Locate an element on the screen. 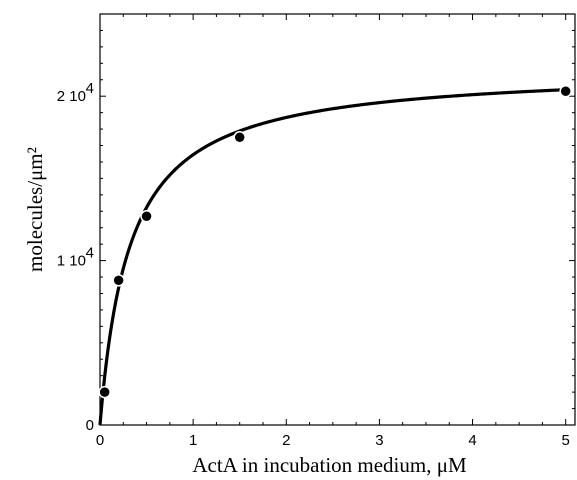 The image size is (577, 480). x-axis-title: ActA in incubation medium, μM is located at coordinates (329, 465).